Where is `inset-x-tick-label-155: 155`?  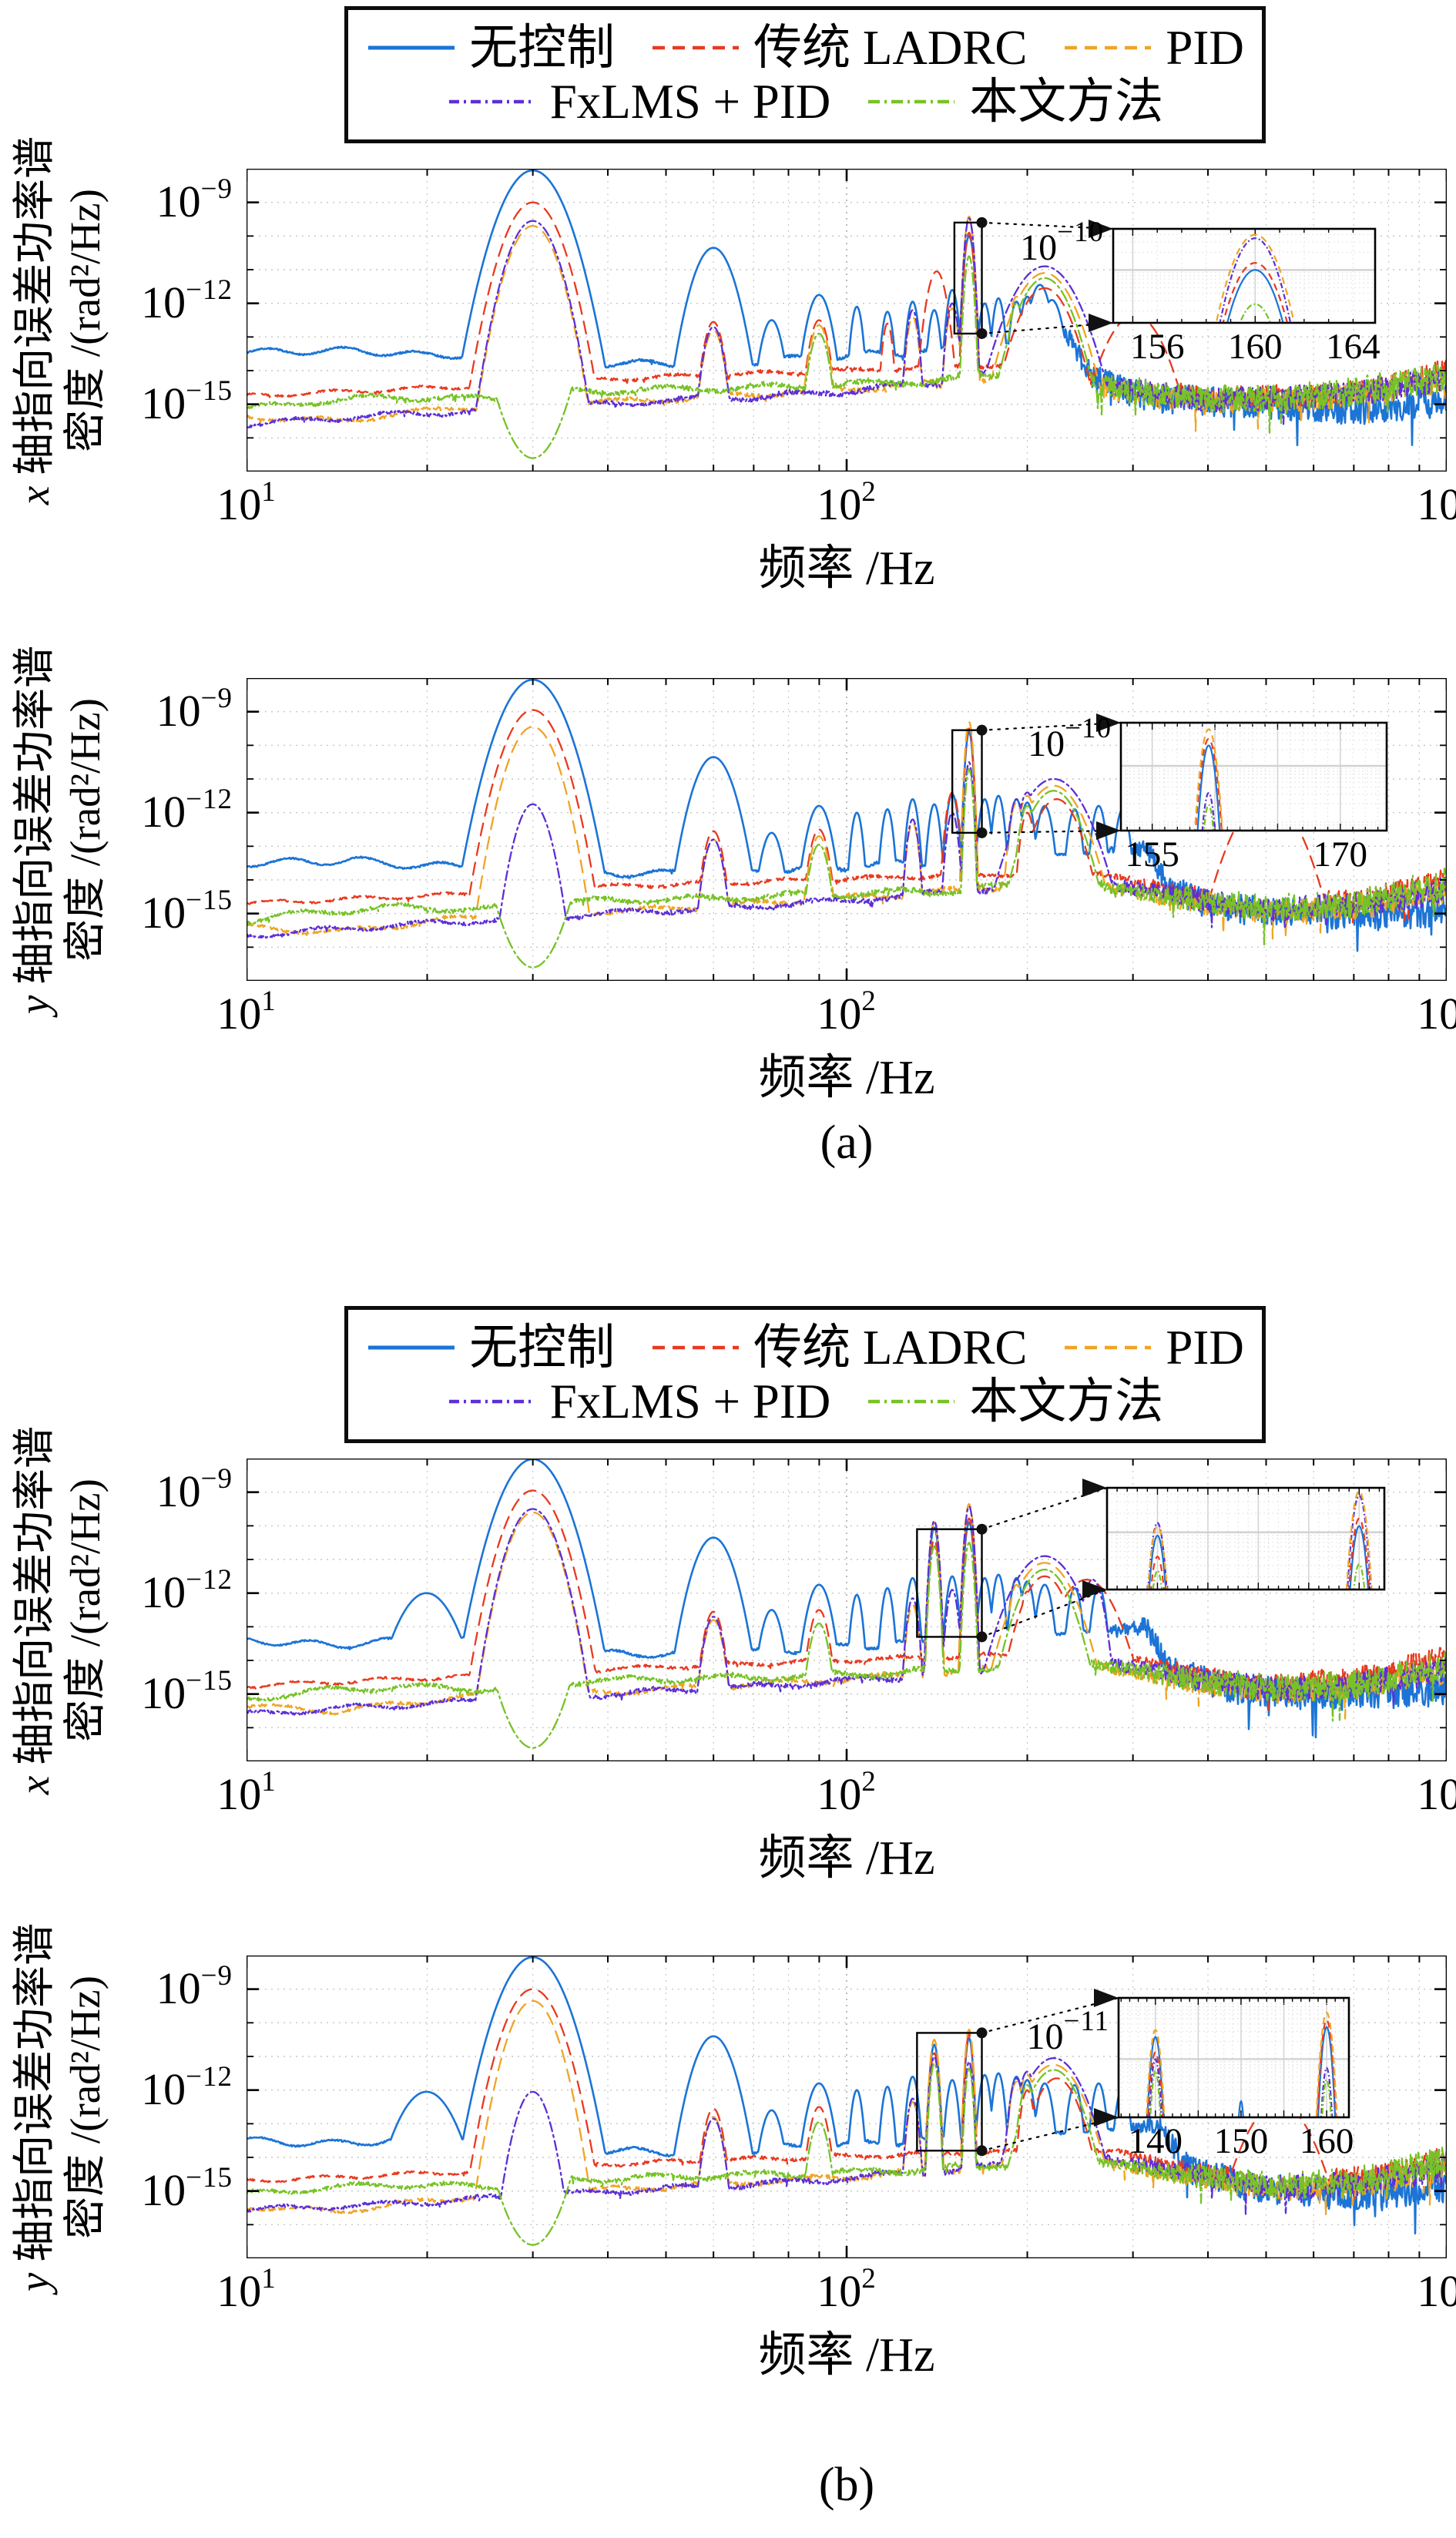 inset-x-tick-label-155: 155 is located at coordinates (1152, 854).